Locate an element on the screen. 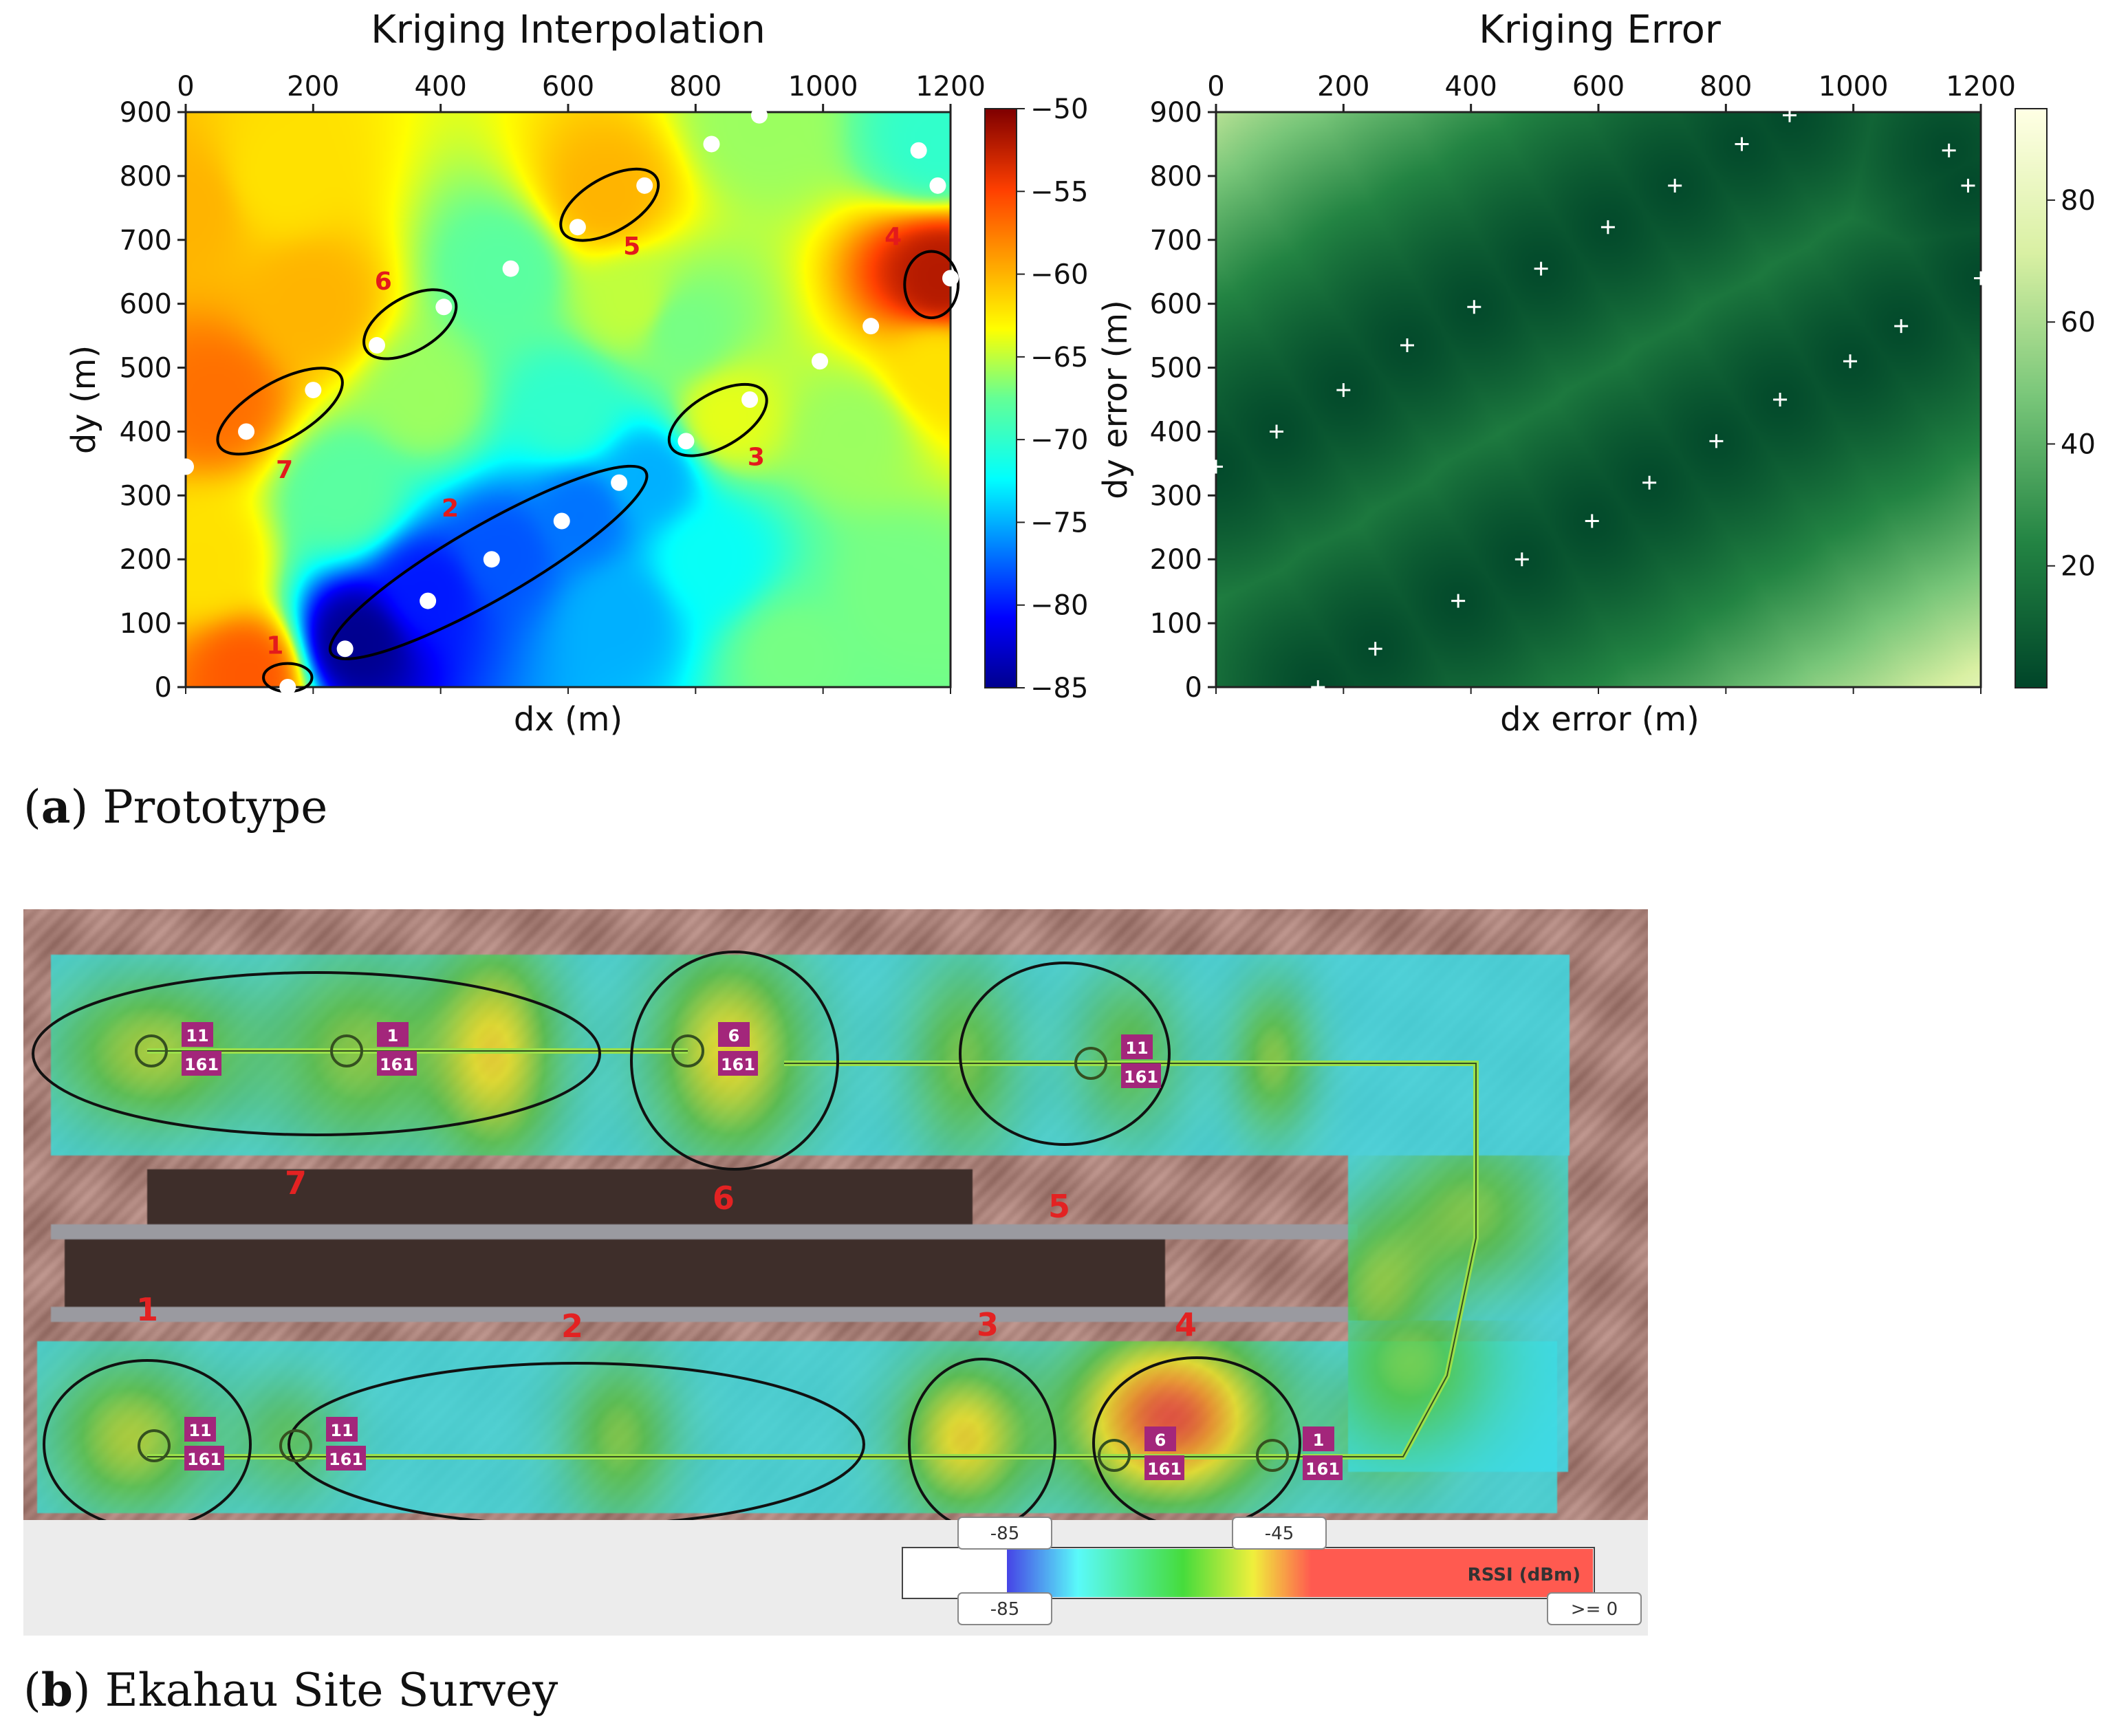 The image size is (2106, 1736). colorbar-error is located at coordinates (2031, 398).